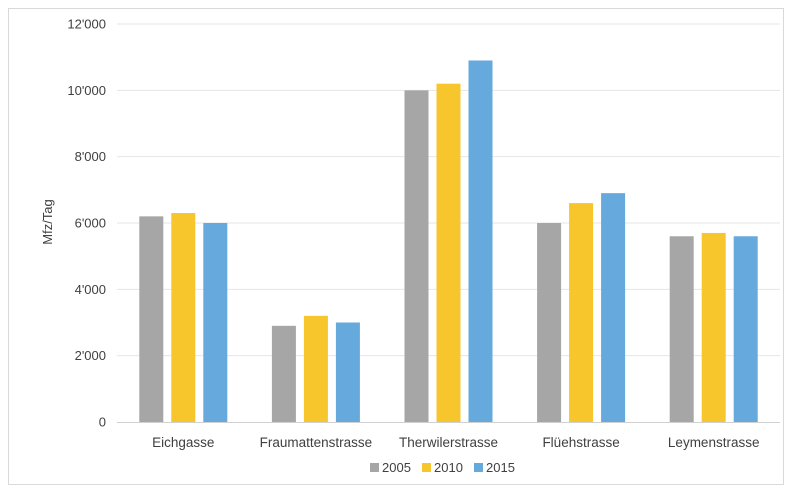 Image resolution: width=792 pixels, height=493 pixels. Describe the element at coordinates (500, 467) in the screenshot. I see `legend-label: 2015` at that location.